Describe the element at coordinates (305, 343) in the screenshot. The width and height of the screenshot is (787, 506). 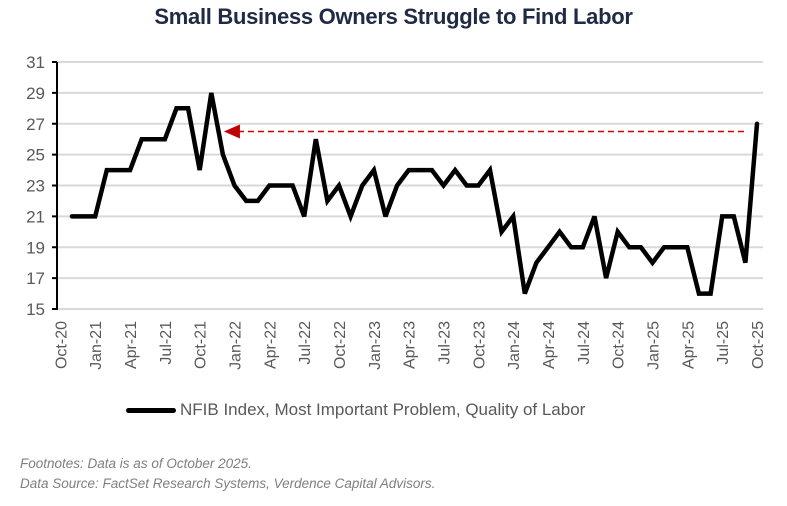
I see `x-tick-label: Jul-22` at that location.